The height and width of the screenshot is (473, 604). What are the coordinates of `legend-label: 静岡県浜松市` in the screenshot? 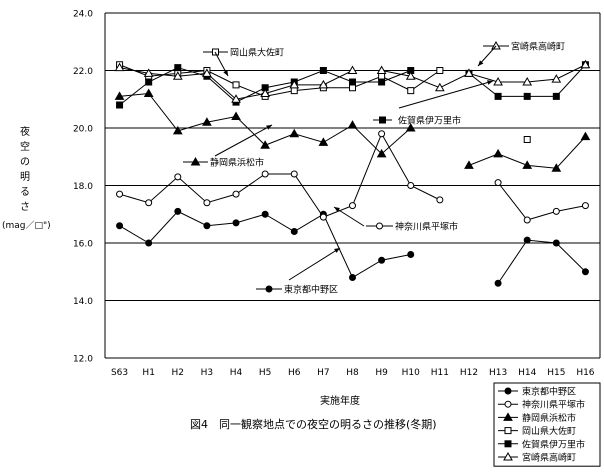 It's located at (549, 418).